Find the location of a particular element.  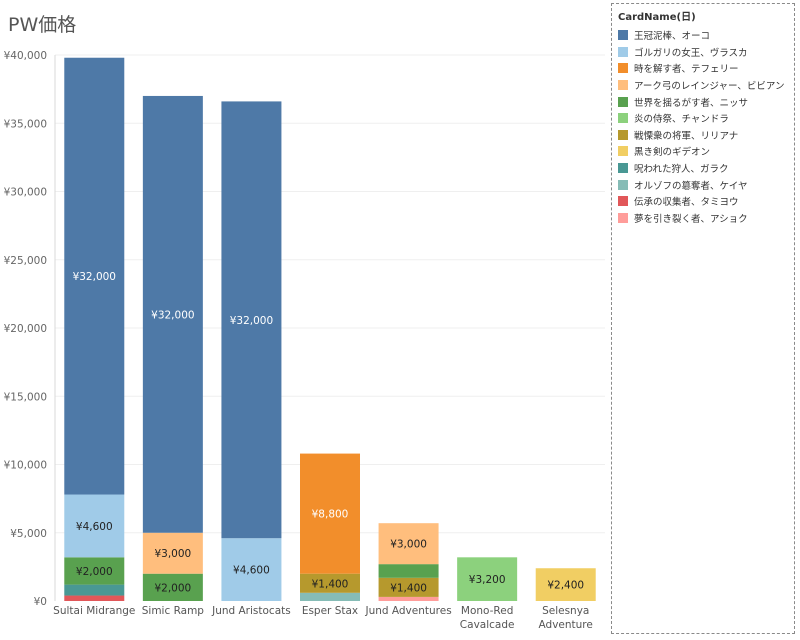

legend-label: 伝承の収集者、タミヨウ is located at coordinates (686, 203).